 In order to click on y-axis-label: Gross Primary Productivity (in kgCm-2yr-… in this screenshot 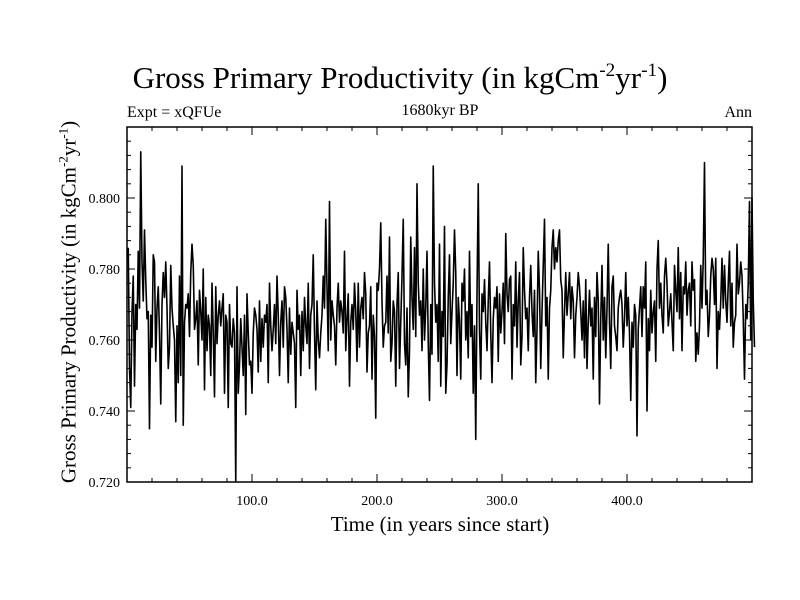, I will do `click(68, 302)`.